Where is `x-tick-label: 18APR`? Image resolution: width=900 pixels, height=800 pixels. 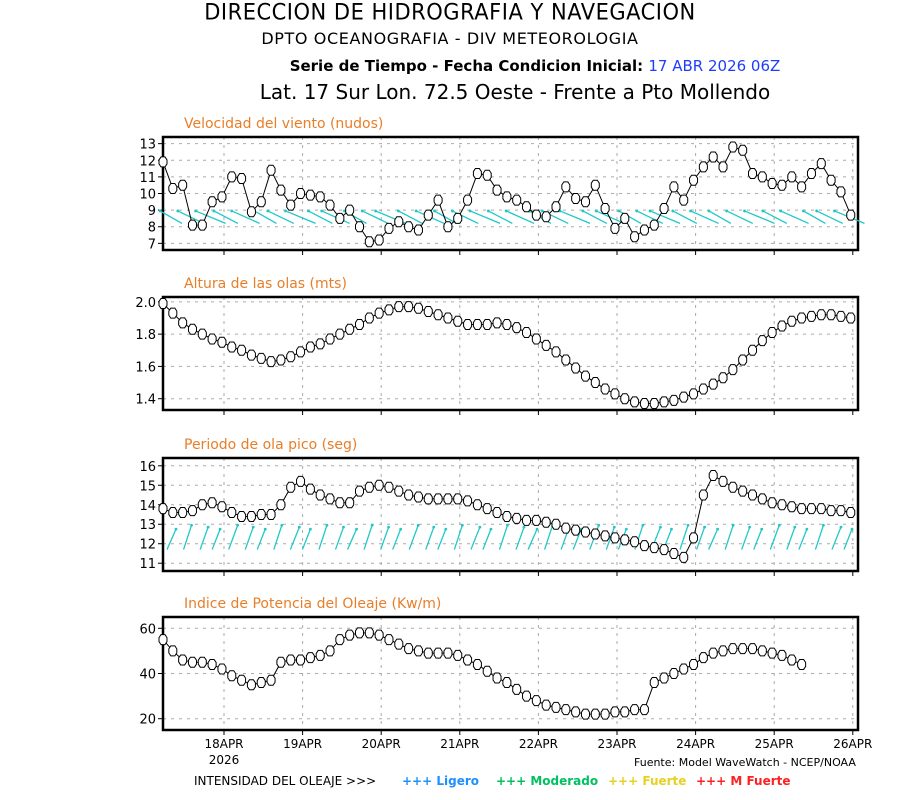
x-tick-label: 18APR is located at coordinates (223, 744).